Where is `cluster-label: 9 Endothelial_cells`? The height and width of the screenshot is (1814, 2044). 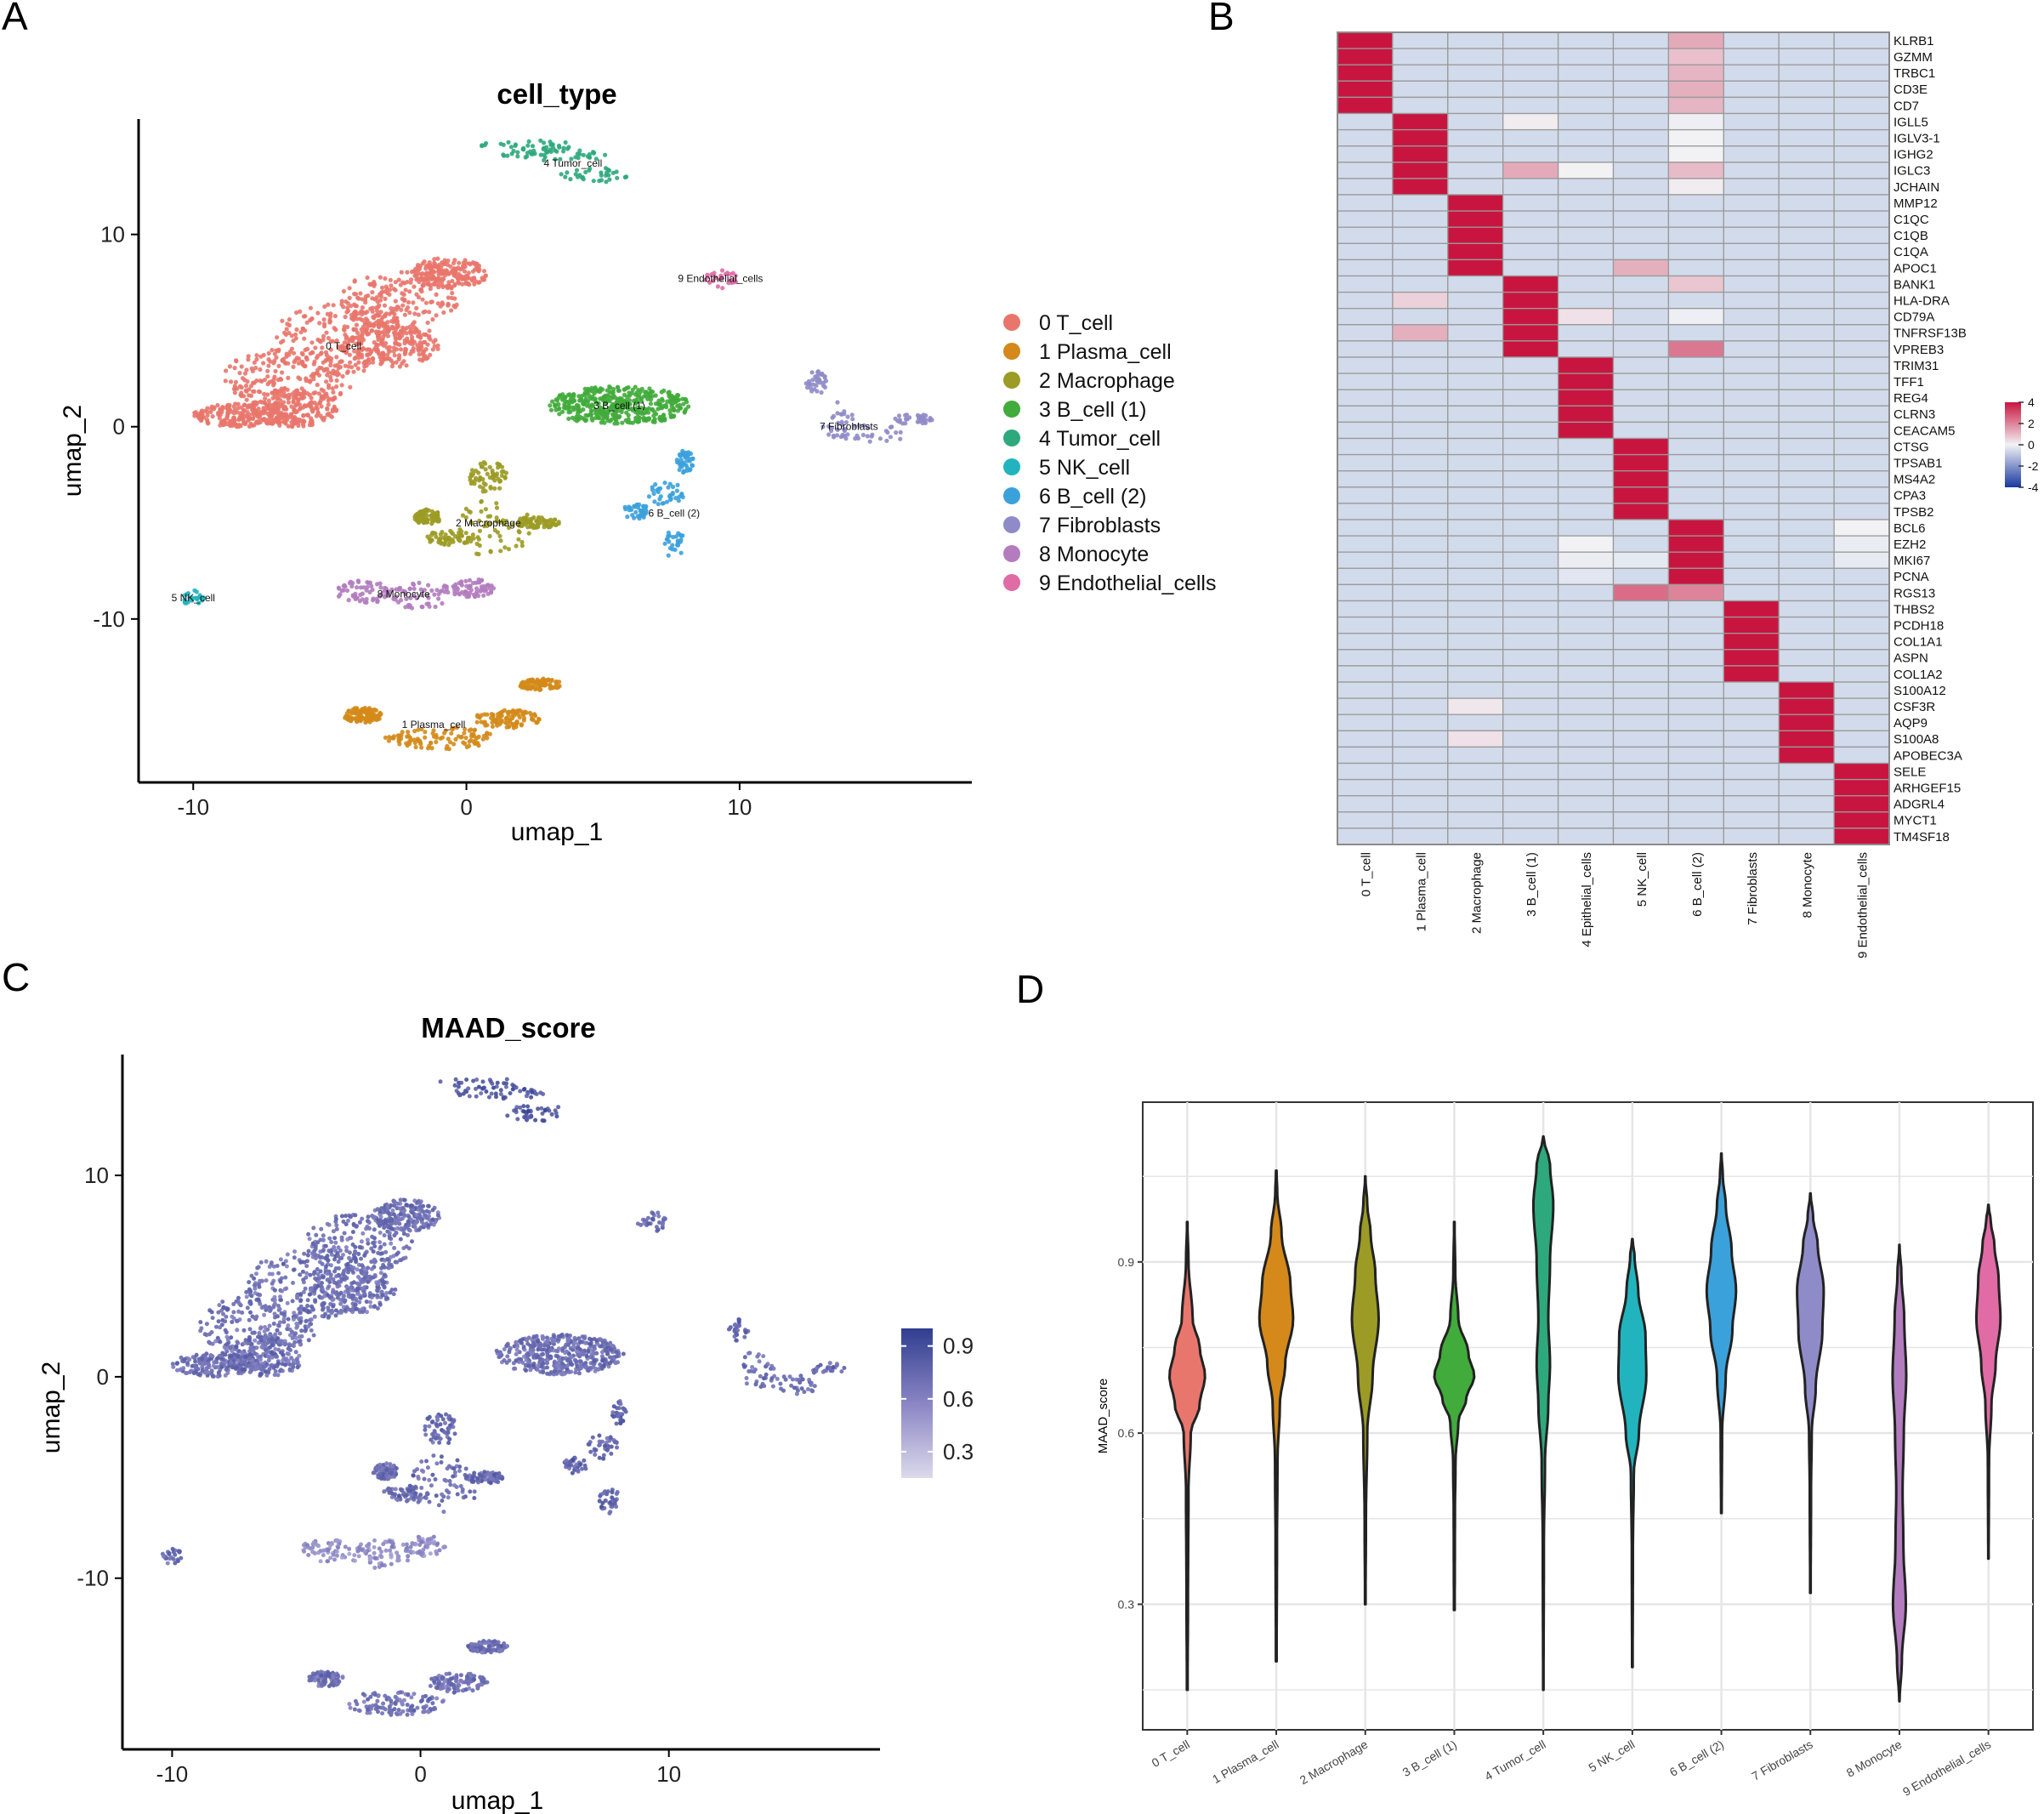
cluster-label: 9 Endothelial_cells is located at coordinates (721, 279).